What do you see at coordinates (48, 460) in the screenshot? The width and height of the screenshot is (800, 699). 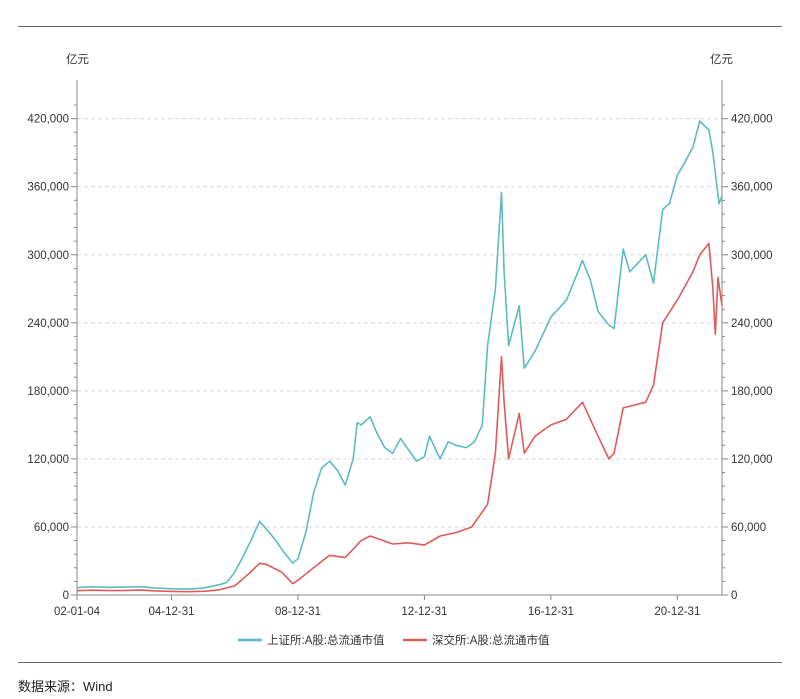 I see `y-tick-label-left: 120,000` at bounding box center [48, 460].